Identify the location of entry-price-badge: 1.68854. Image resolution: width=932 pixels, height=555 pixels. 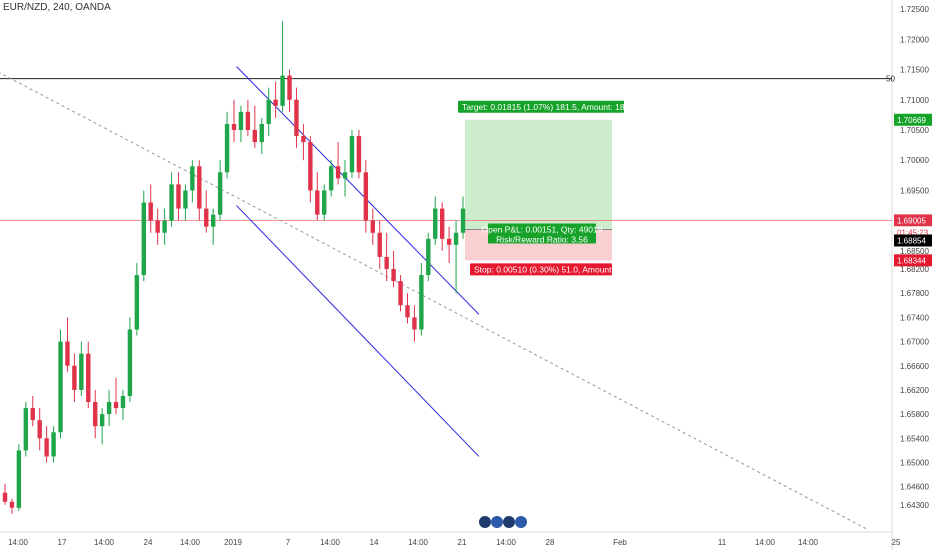
(911, 240).